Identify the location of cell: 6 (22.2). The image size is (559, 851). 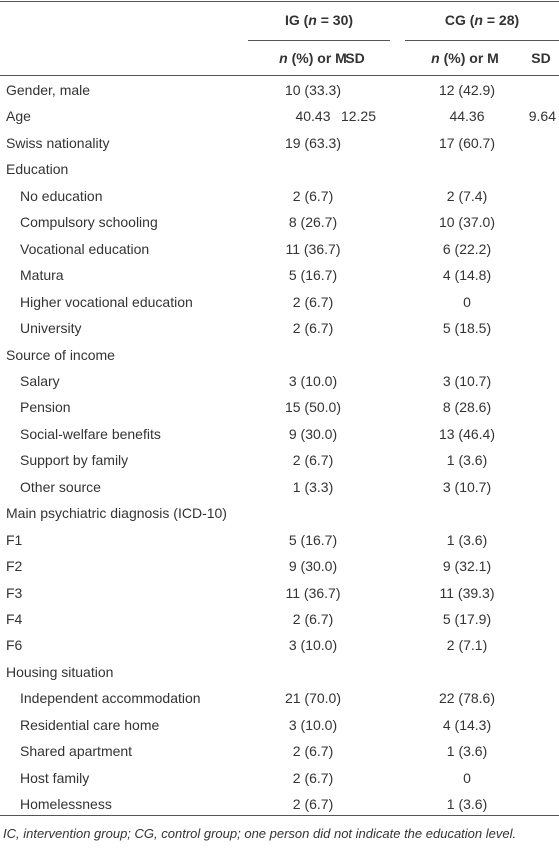
(467, 248).